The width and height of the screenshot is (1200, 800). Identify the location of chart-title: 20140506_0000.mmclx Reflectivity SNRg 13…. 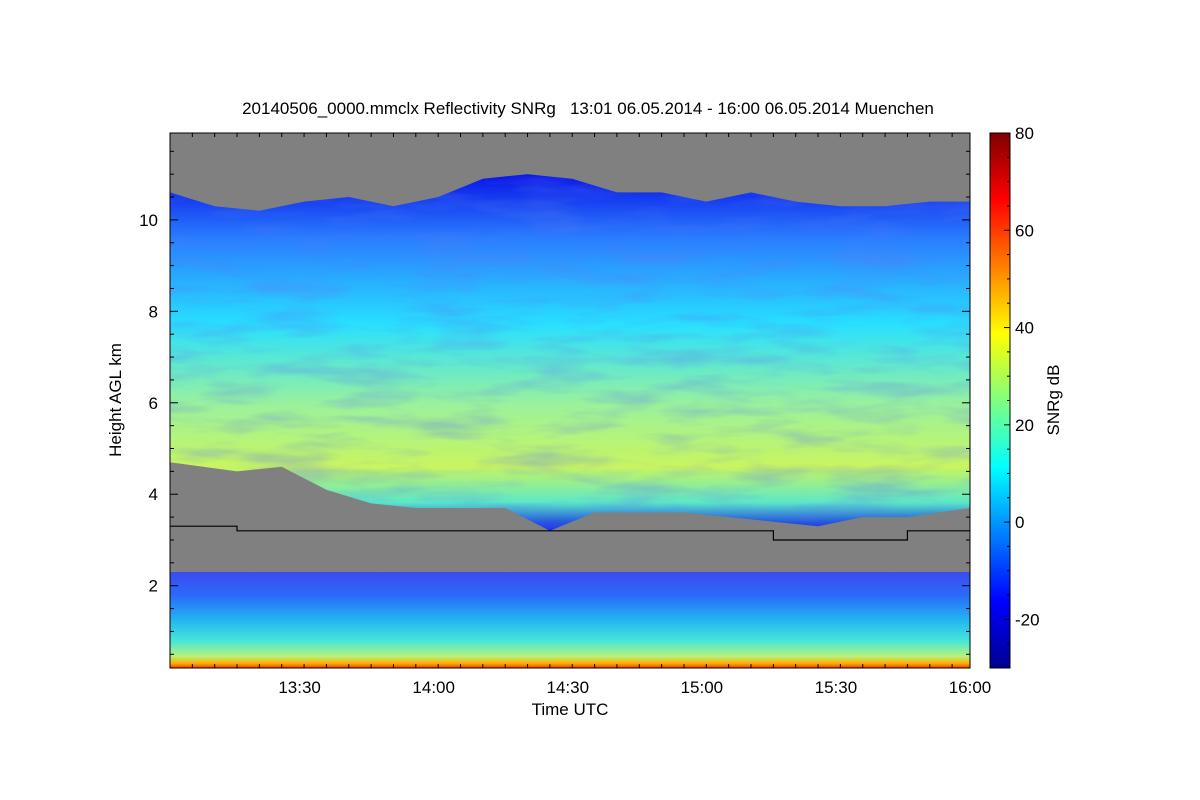
(588, 108).